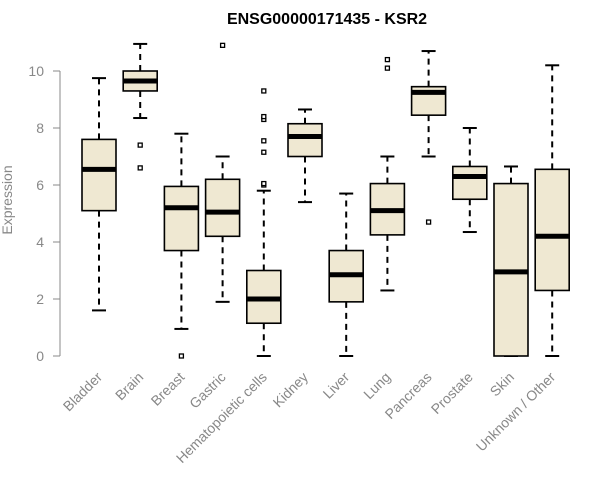 The height and width of the screenshot is (500, 600). Describe the element at coordinates (40, 242) in the screenshot. I see `y-tick-label: 4` at that location.